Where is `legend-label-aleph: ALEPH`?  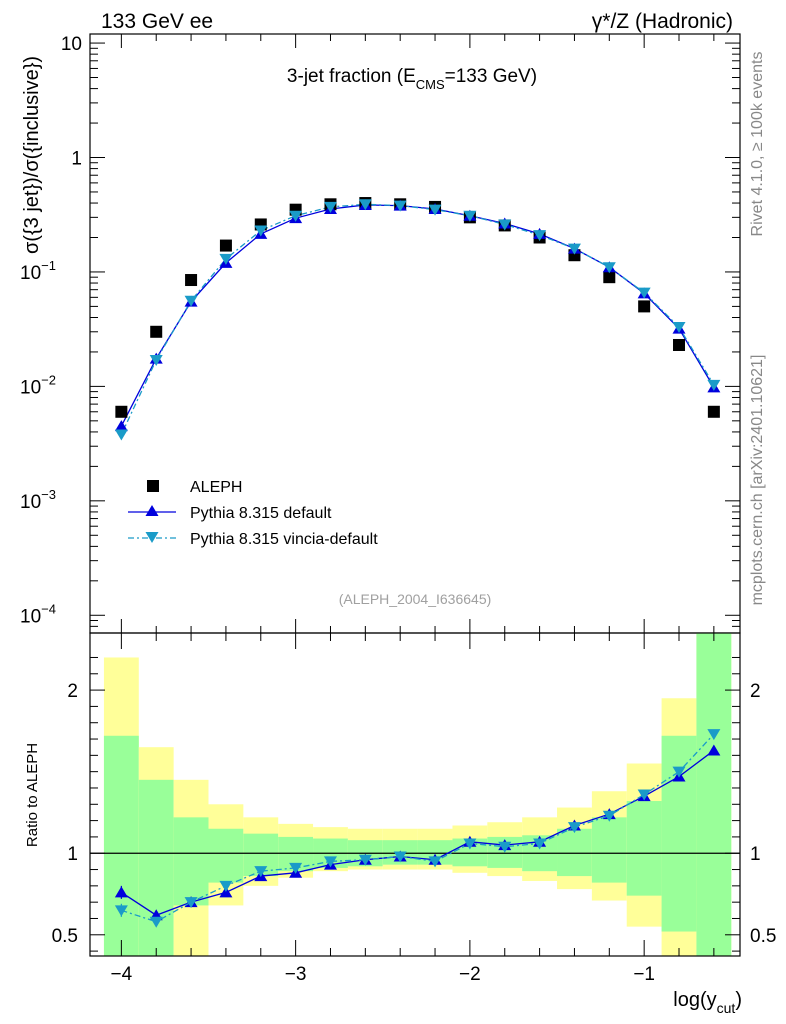
legend-label-aleph: ALEPH is located at coordinates (216, 487).